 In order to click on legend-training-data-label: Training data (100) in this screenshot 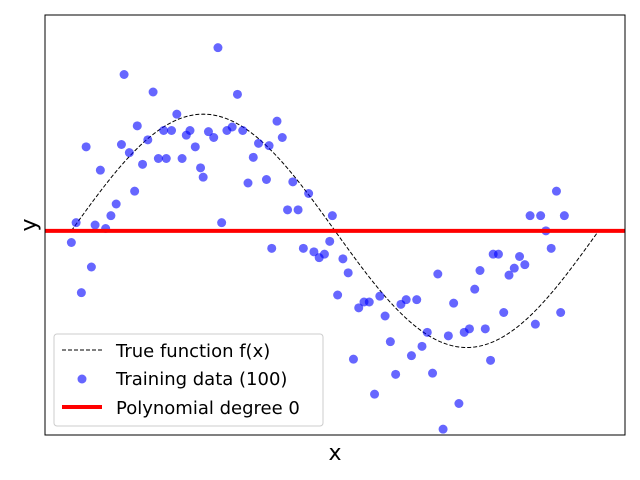, I will do `click(201, 379)`.